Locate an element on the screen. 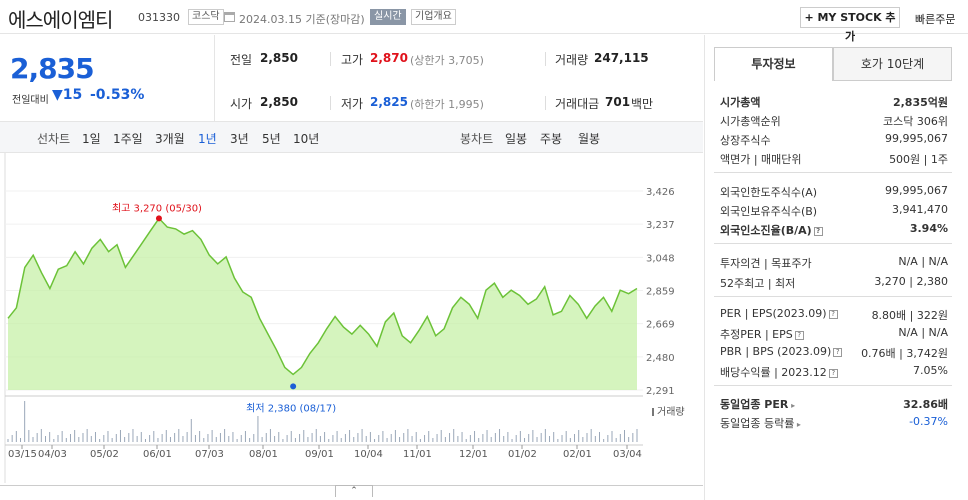 This screenshot has height=500, width=968. x-tick-label: 10/04 is located at coordinates (368, 454).